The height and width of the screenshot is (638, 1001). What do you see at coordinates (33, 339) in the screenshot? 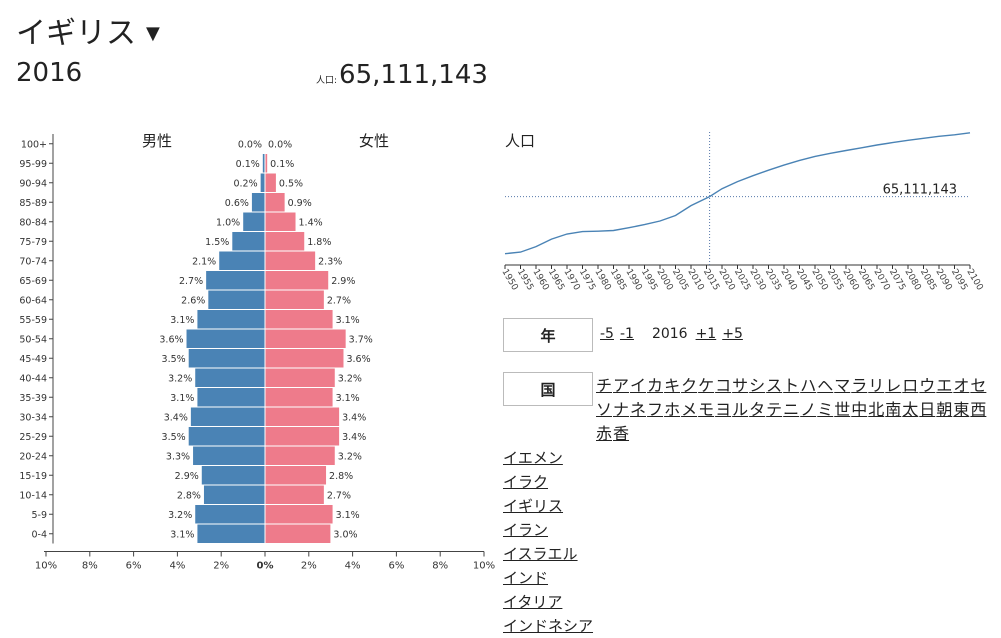
I see `age-label: 50-54` at bounding box center [33, 339].